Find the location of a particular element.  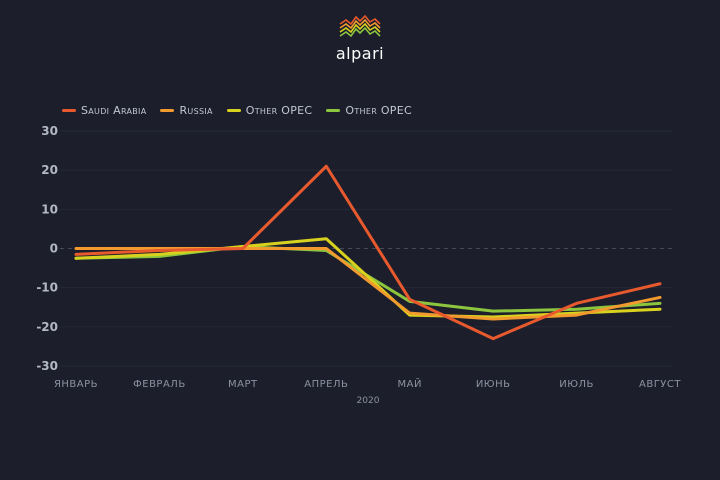

legend-item: Saudi Arabia is located at coordinates (104, 110).